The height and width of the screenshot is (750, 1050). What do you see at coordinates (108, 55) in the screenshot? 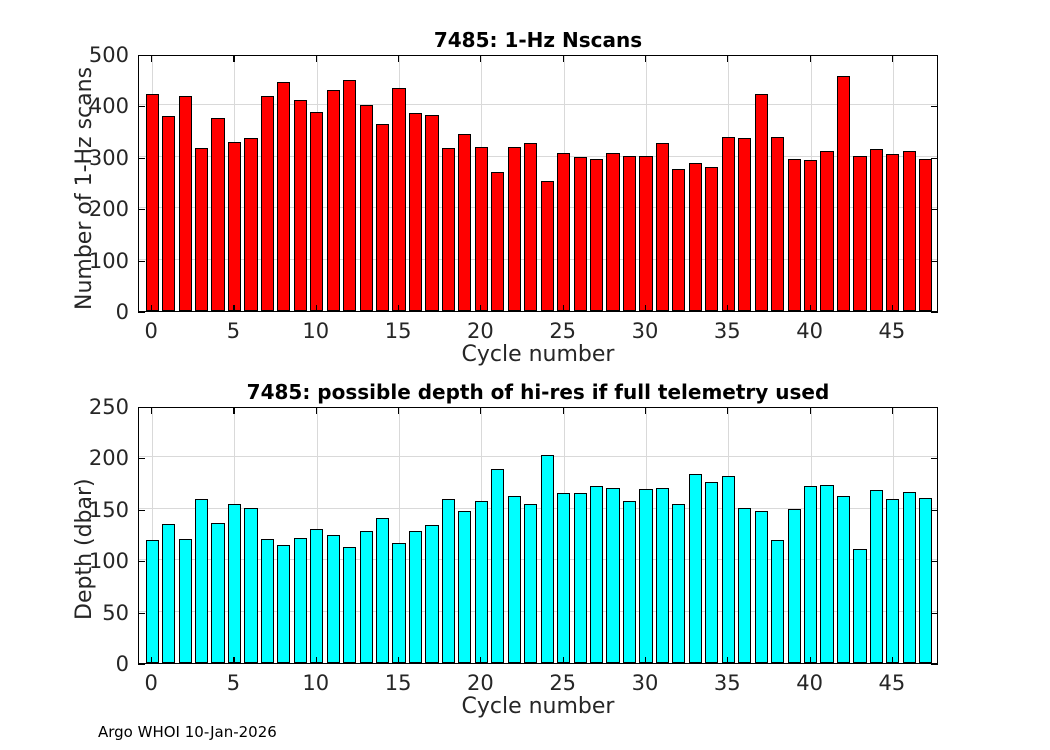
I see `y-tick-label: 500` at bounding box center [108, 55].